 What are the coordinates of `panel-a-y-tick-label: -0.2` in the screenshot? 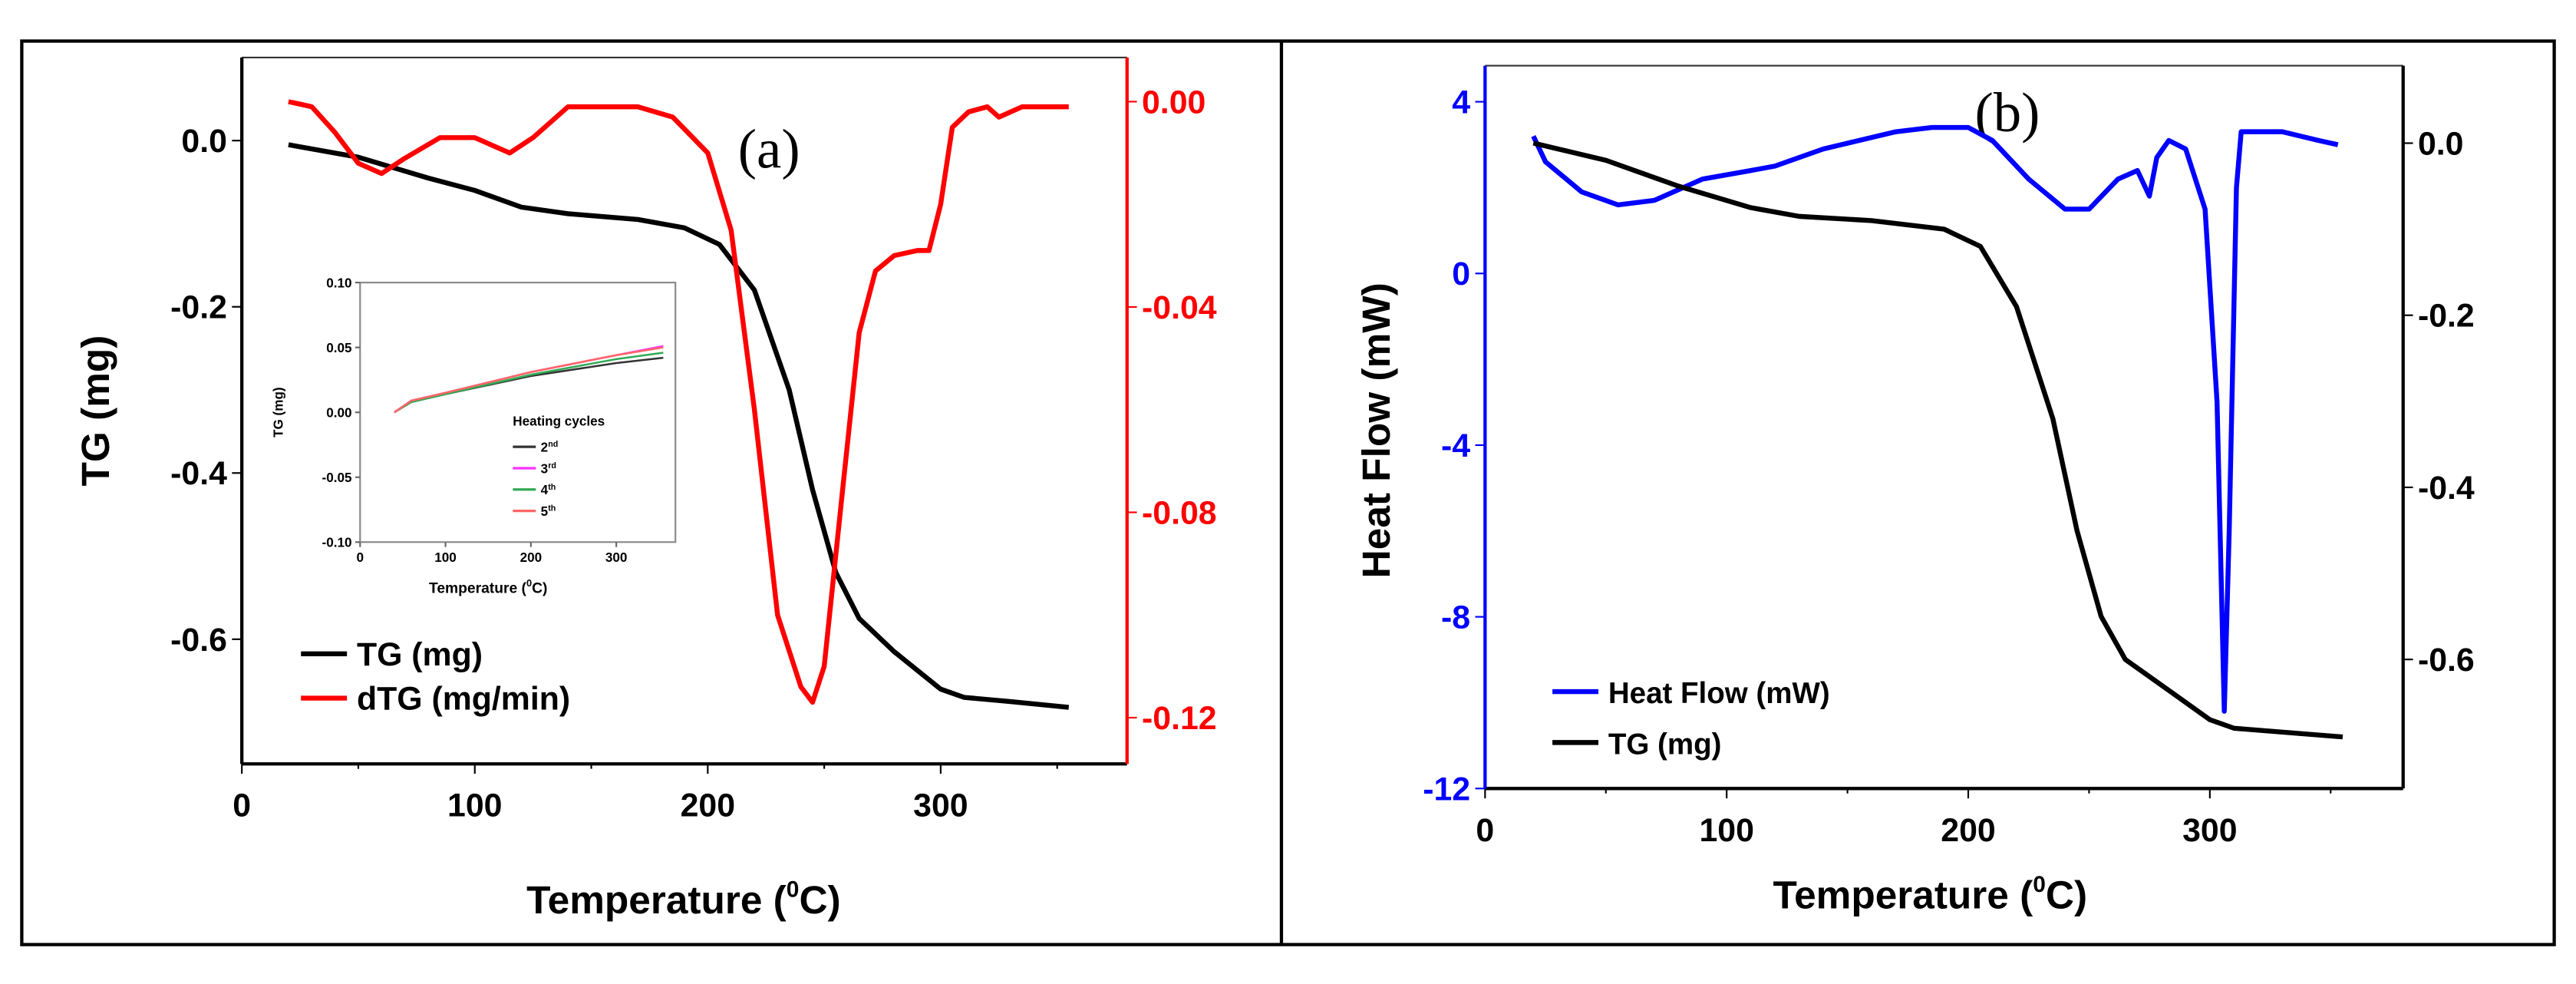 It's located at (198, 307).